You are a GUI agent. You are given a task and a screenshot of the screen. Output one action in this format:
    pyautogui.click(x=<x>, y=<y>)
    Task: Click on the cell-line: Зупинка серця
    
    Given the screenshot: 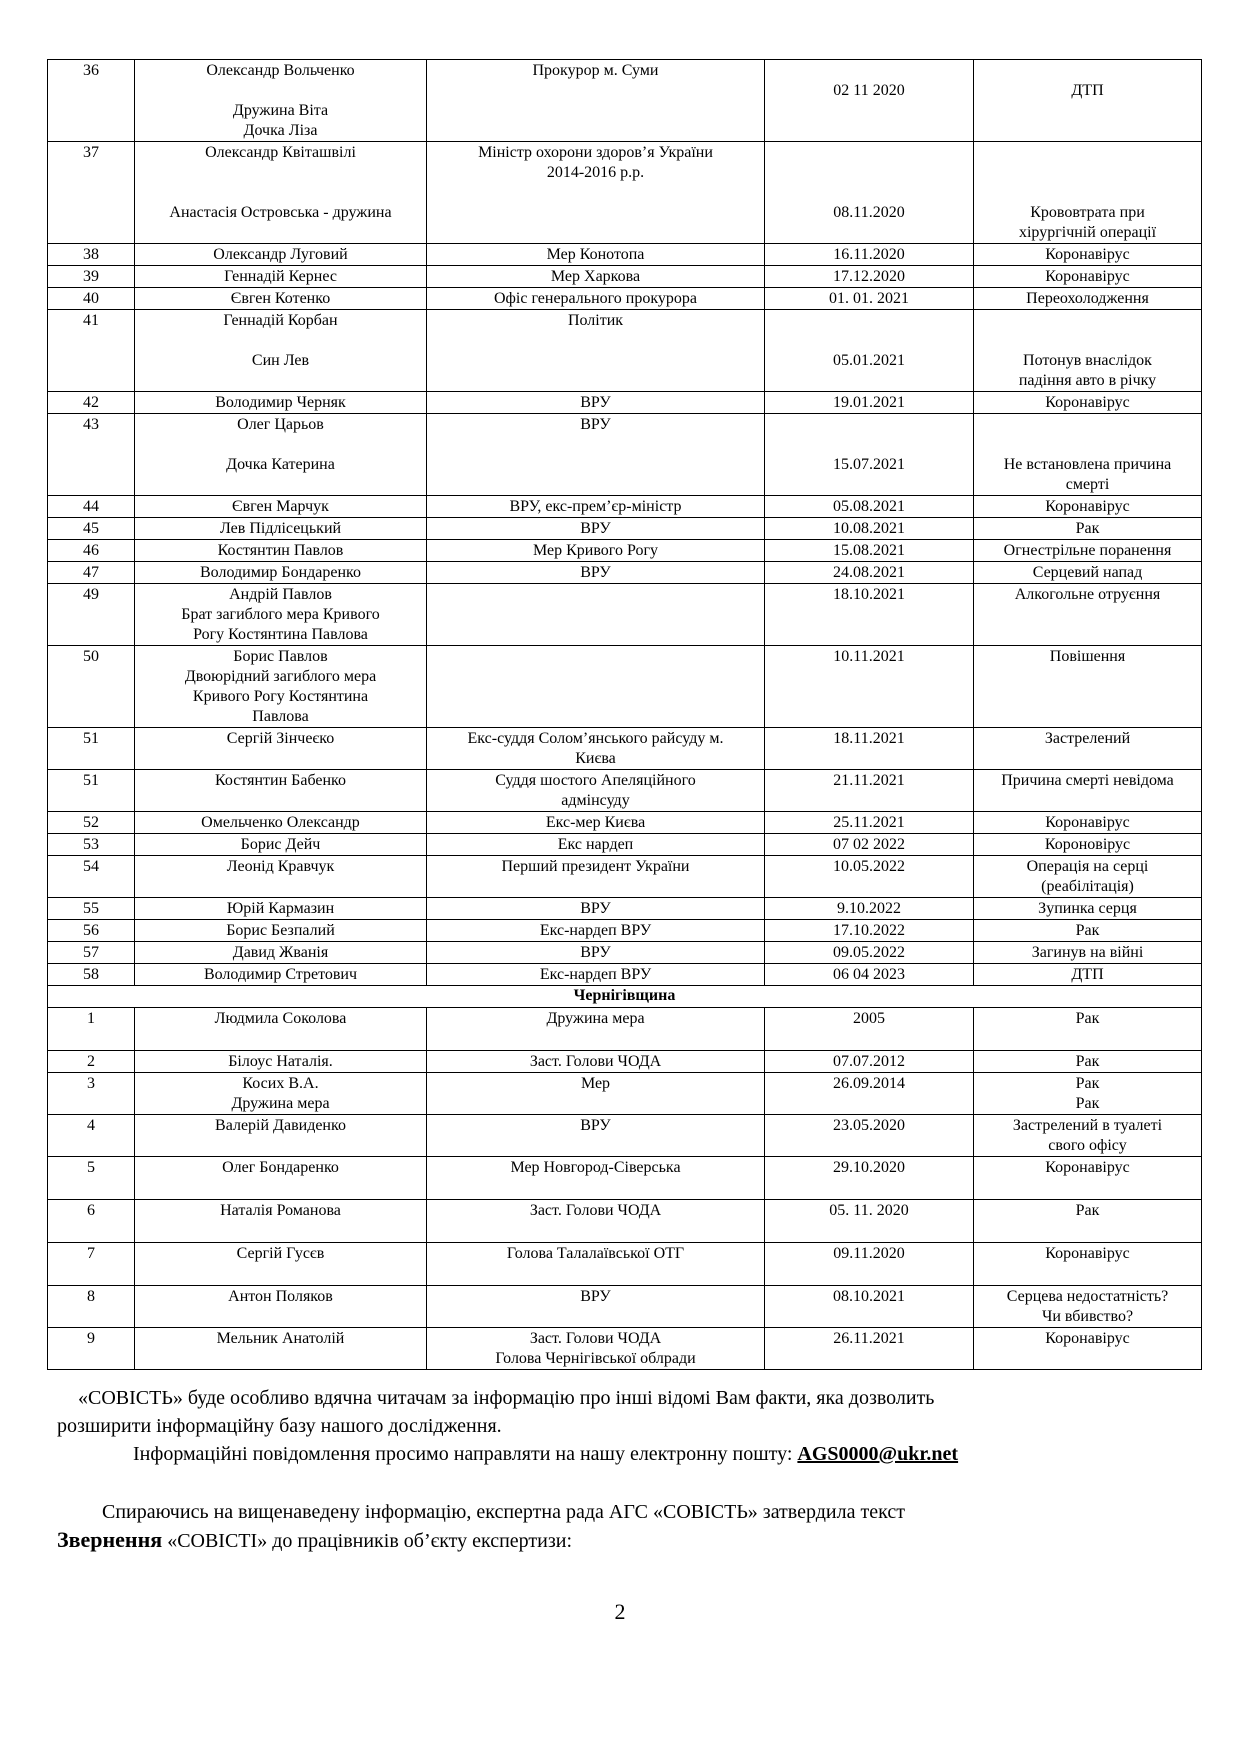 What is the action you would take?
    pyautogui.click(x=1087, y=908)
    